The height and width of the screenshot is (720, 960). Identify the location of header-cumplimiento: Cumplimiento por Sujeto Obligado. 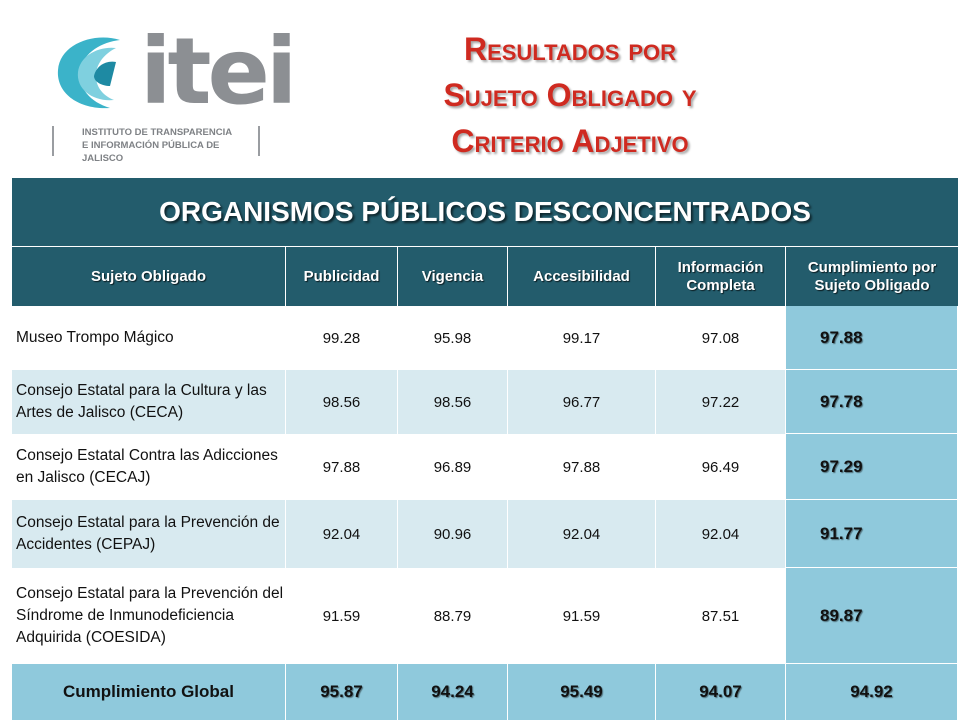
(872, 276).